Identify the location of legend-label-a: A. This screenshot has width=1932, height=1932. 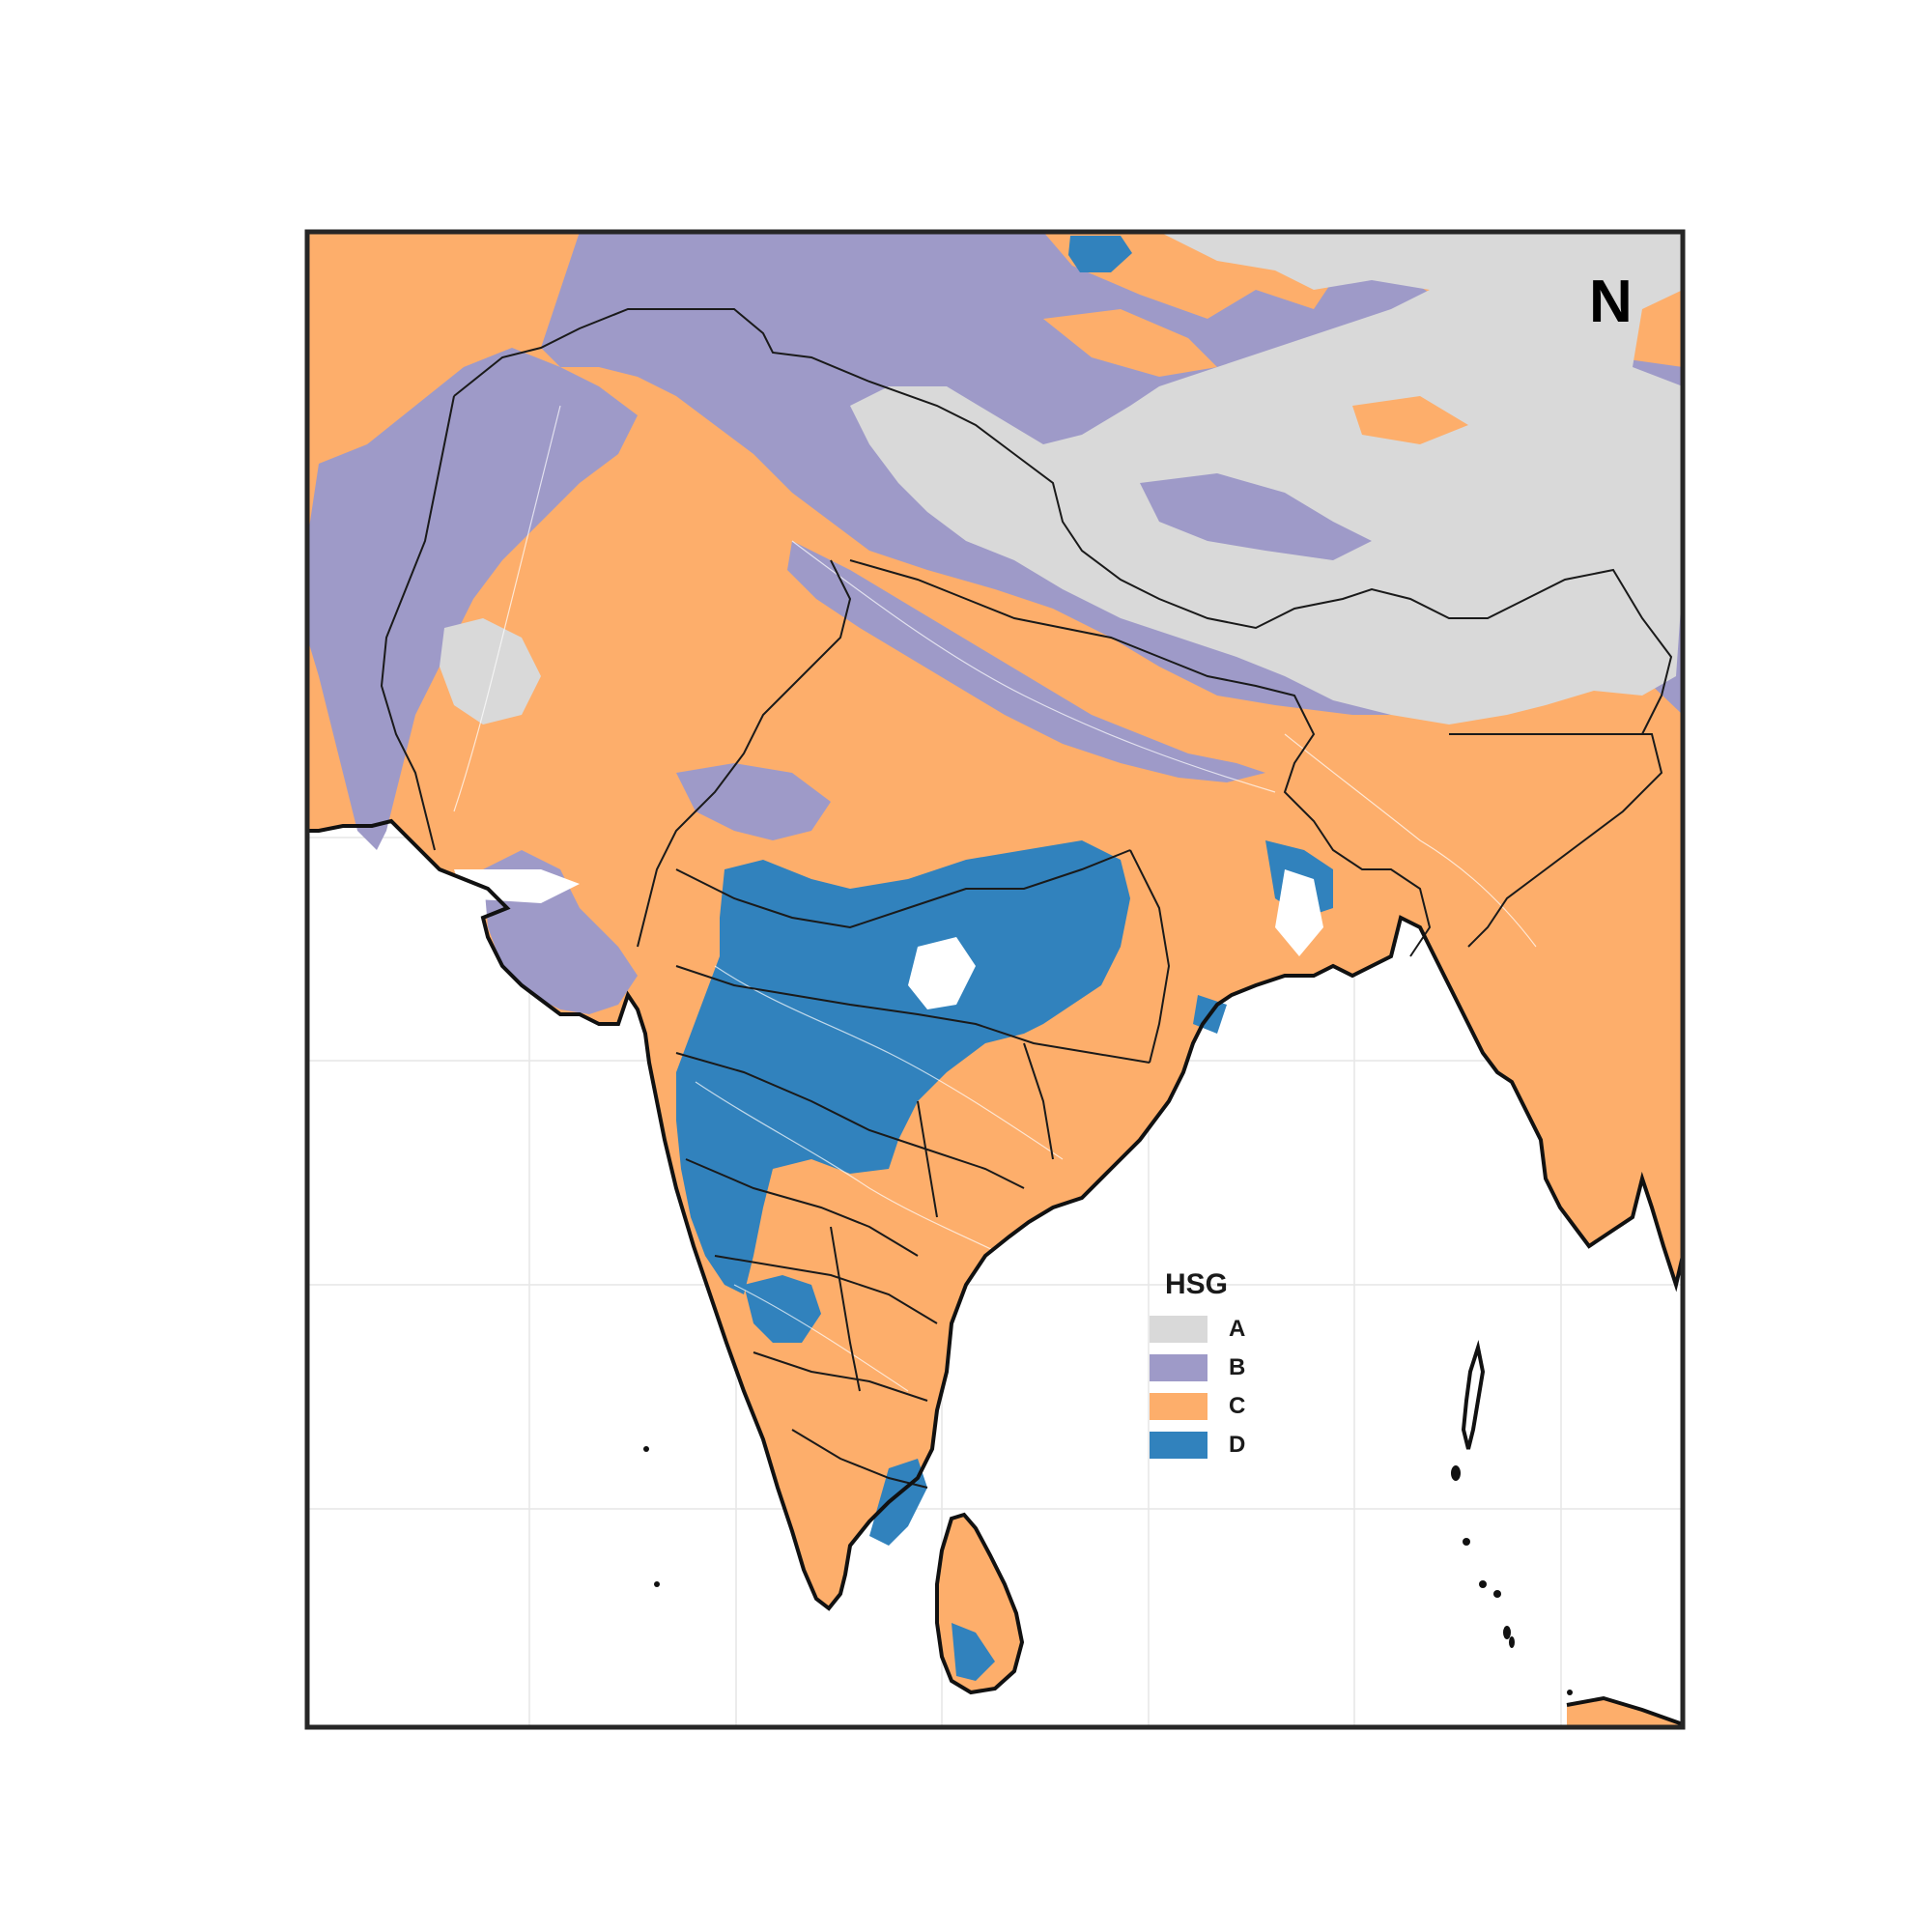
(1237, 1329).